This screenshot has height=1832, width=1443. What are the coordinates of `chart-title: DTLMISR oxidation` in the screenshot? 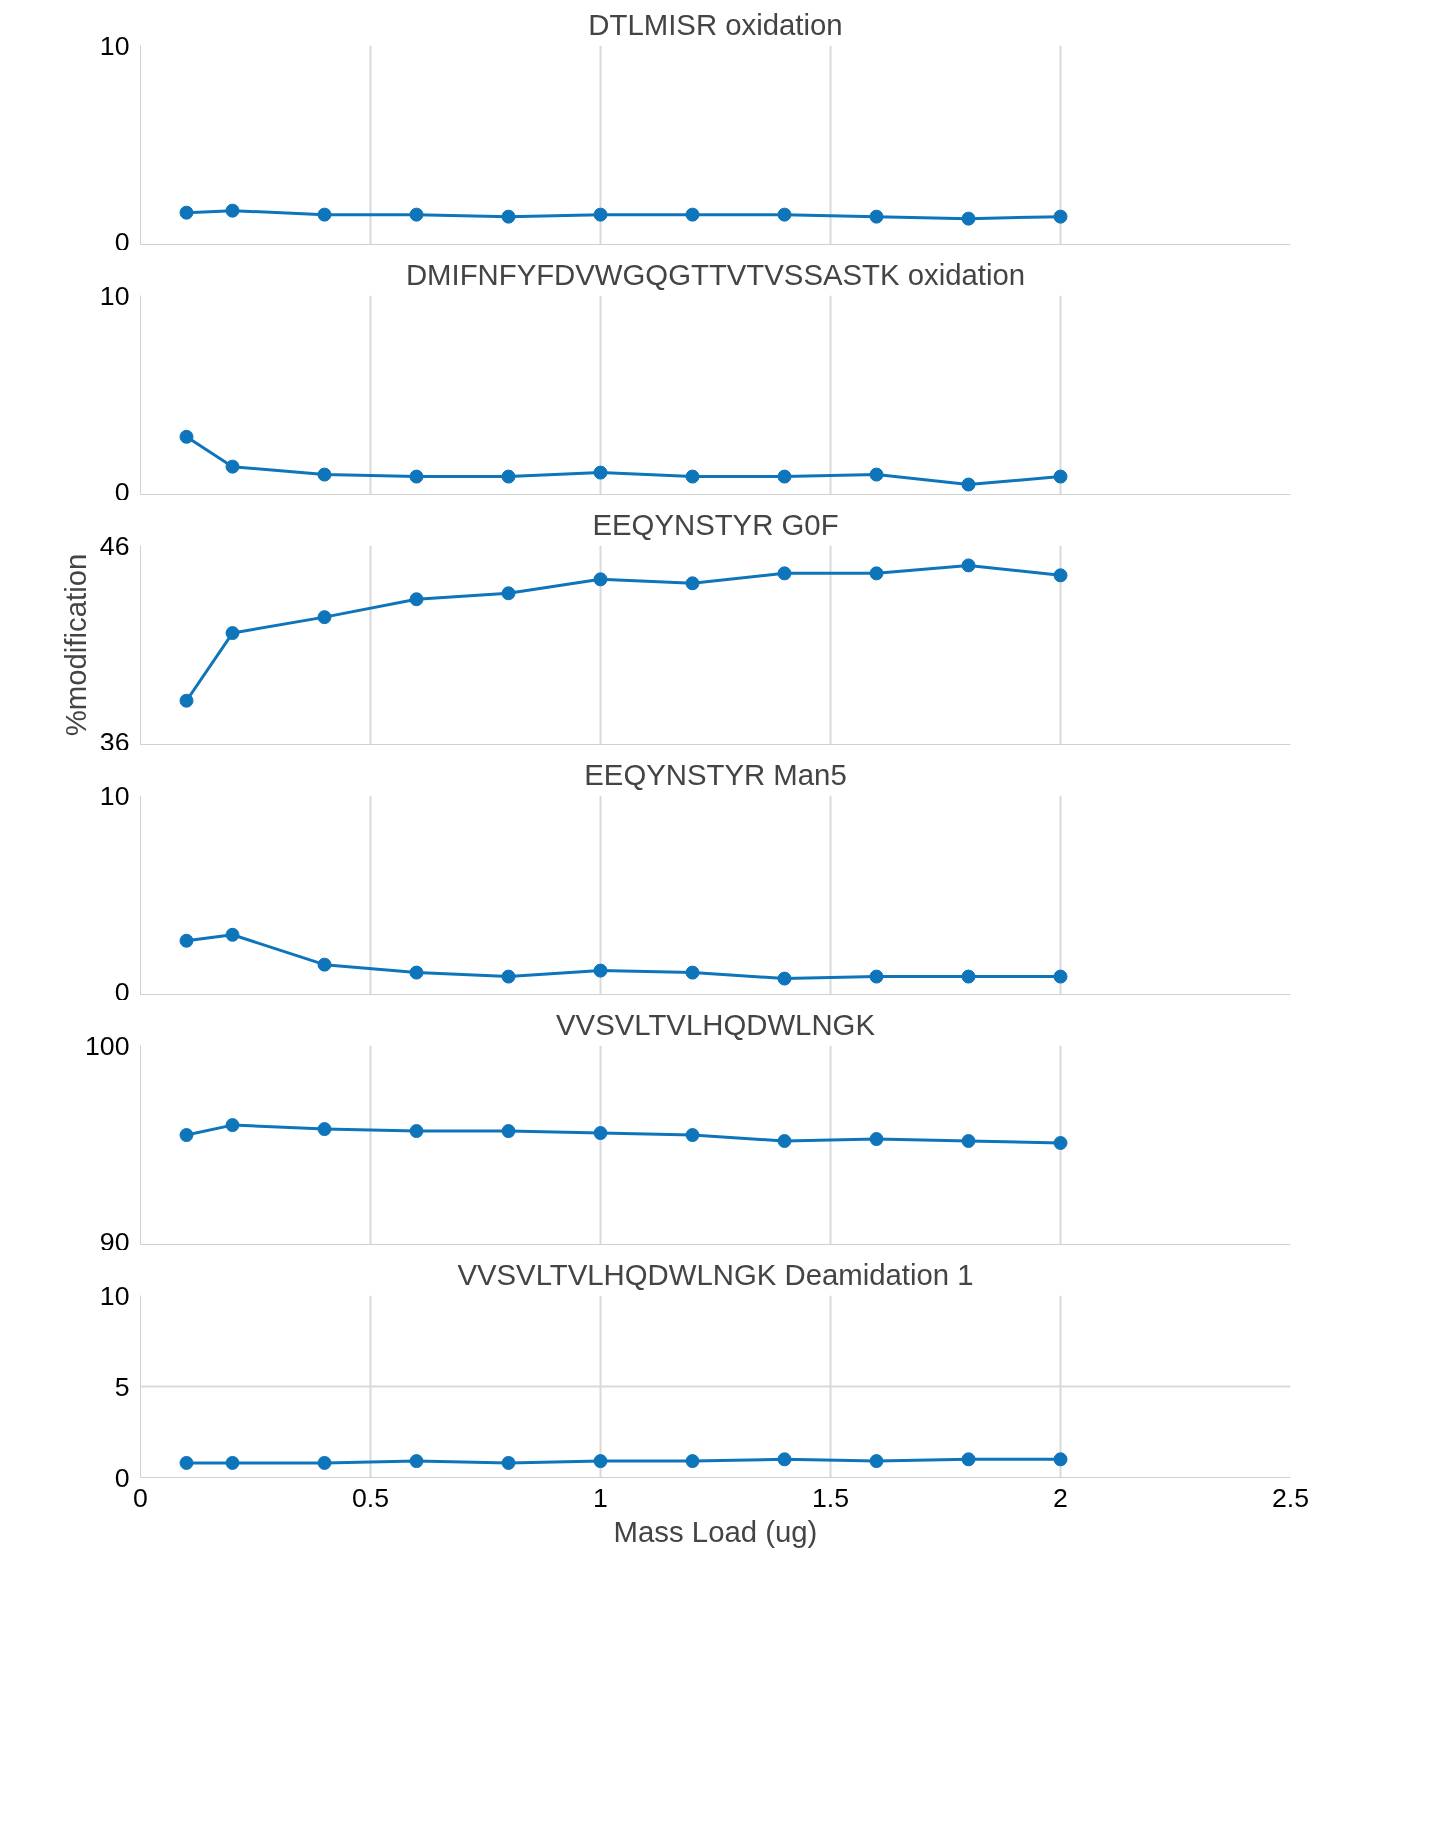 It's located at (715, 24).